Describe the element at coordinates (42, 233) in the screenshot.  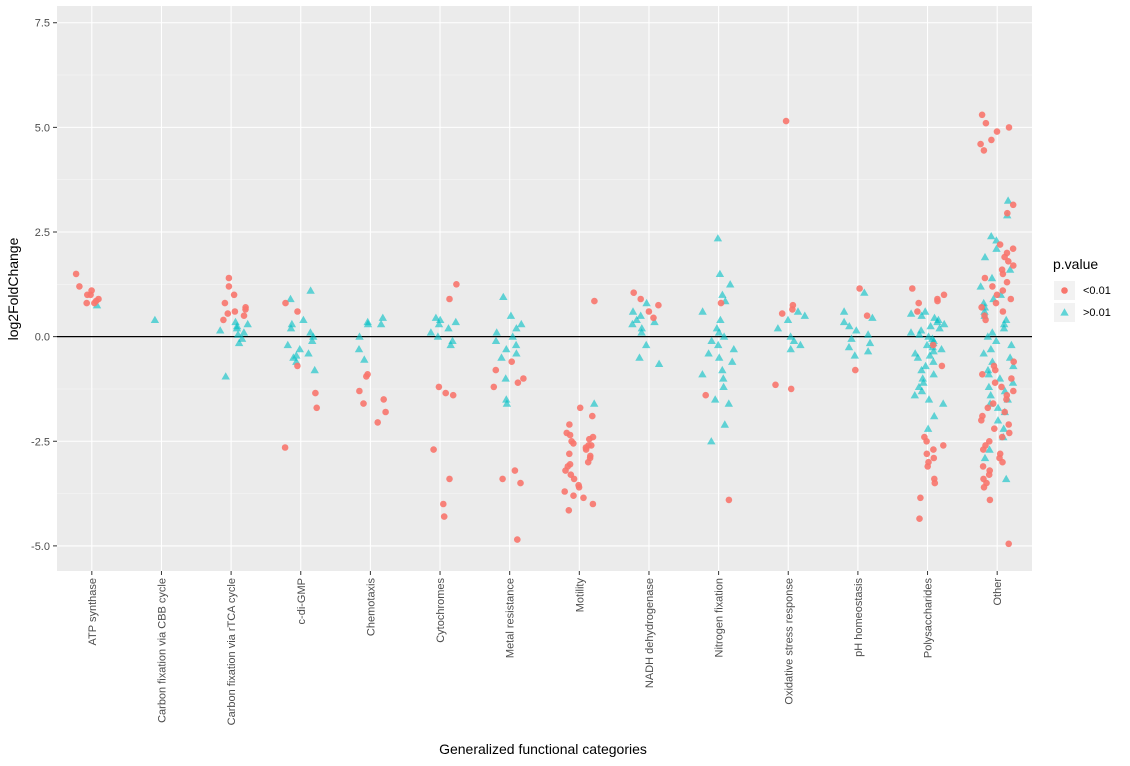
I see `y-tick-label: 2.5` at that location.